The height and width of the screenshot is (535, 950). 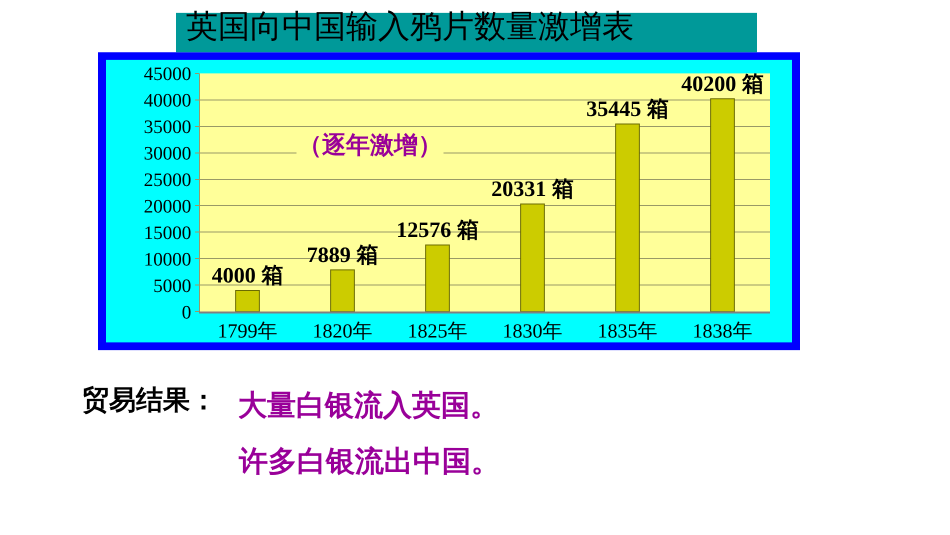 I want to click on chart-title: 英国向中国输入鸦片数量激增表, so click(x=410, y=26).